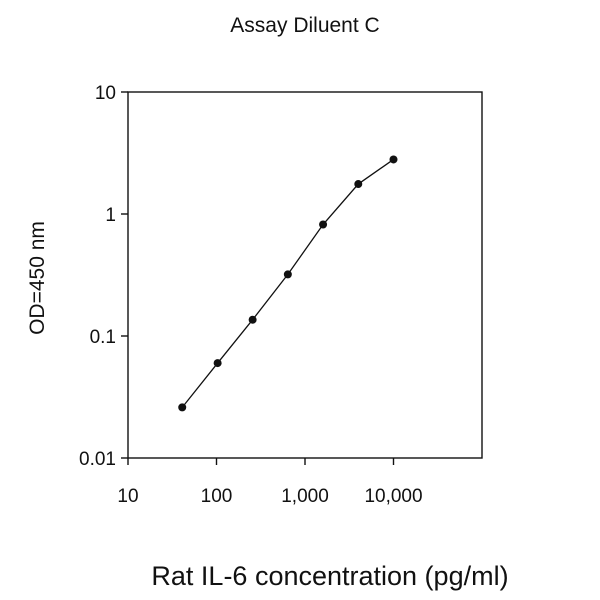 This screenshot has height=600, width=600. What do you see at coordinates (304, 25) in the screenshot?
I see `chart-title: Assay Diluent C` at bounding box center [304, 25].